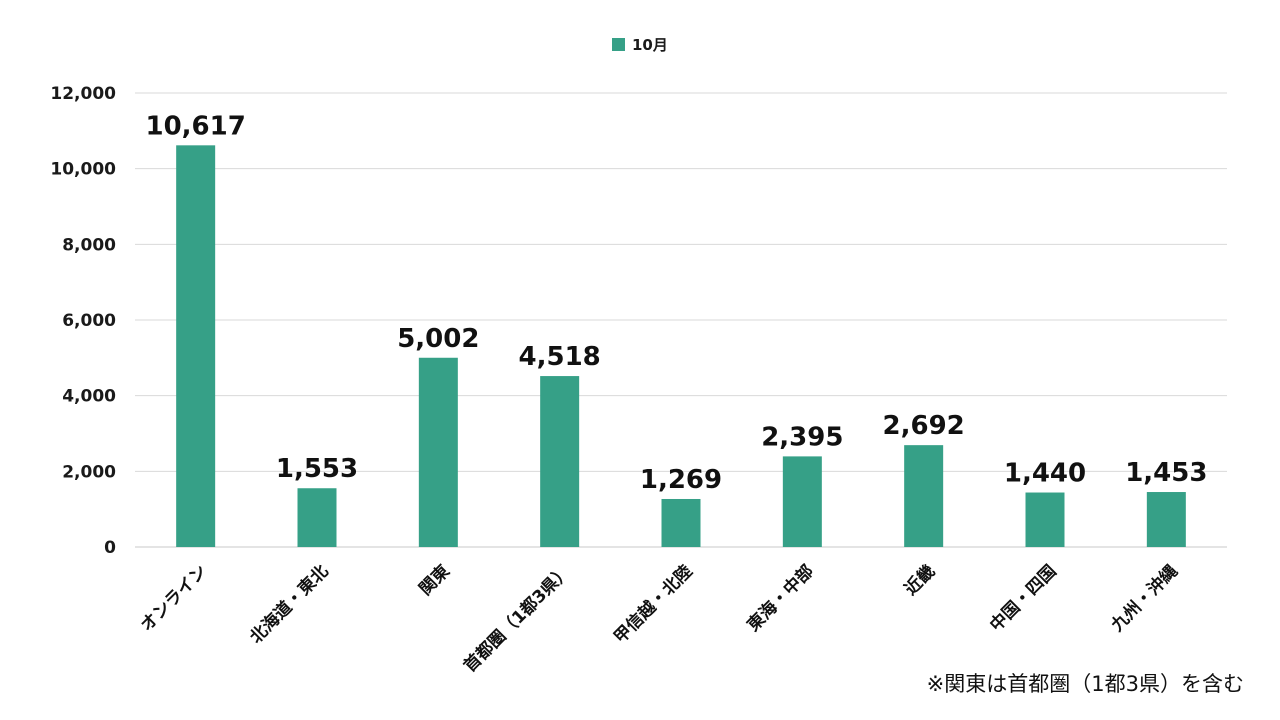  Describe the element at coordinates (174, 598) in the screenshot. I see `category-label: オンライン` at that location.